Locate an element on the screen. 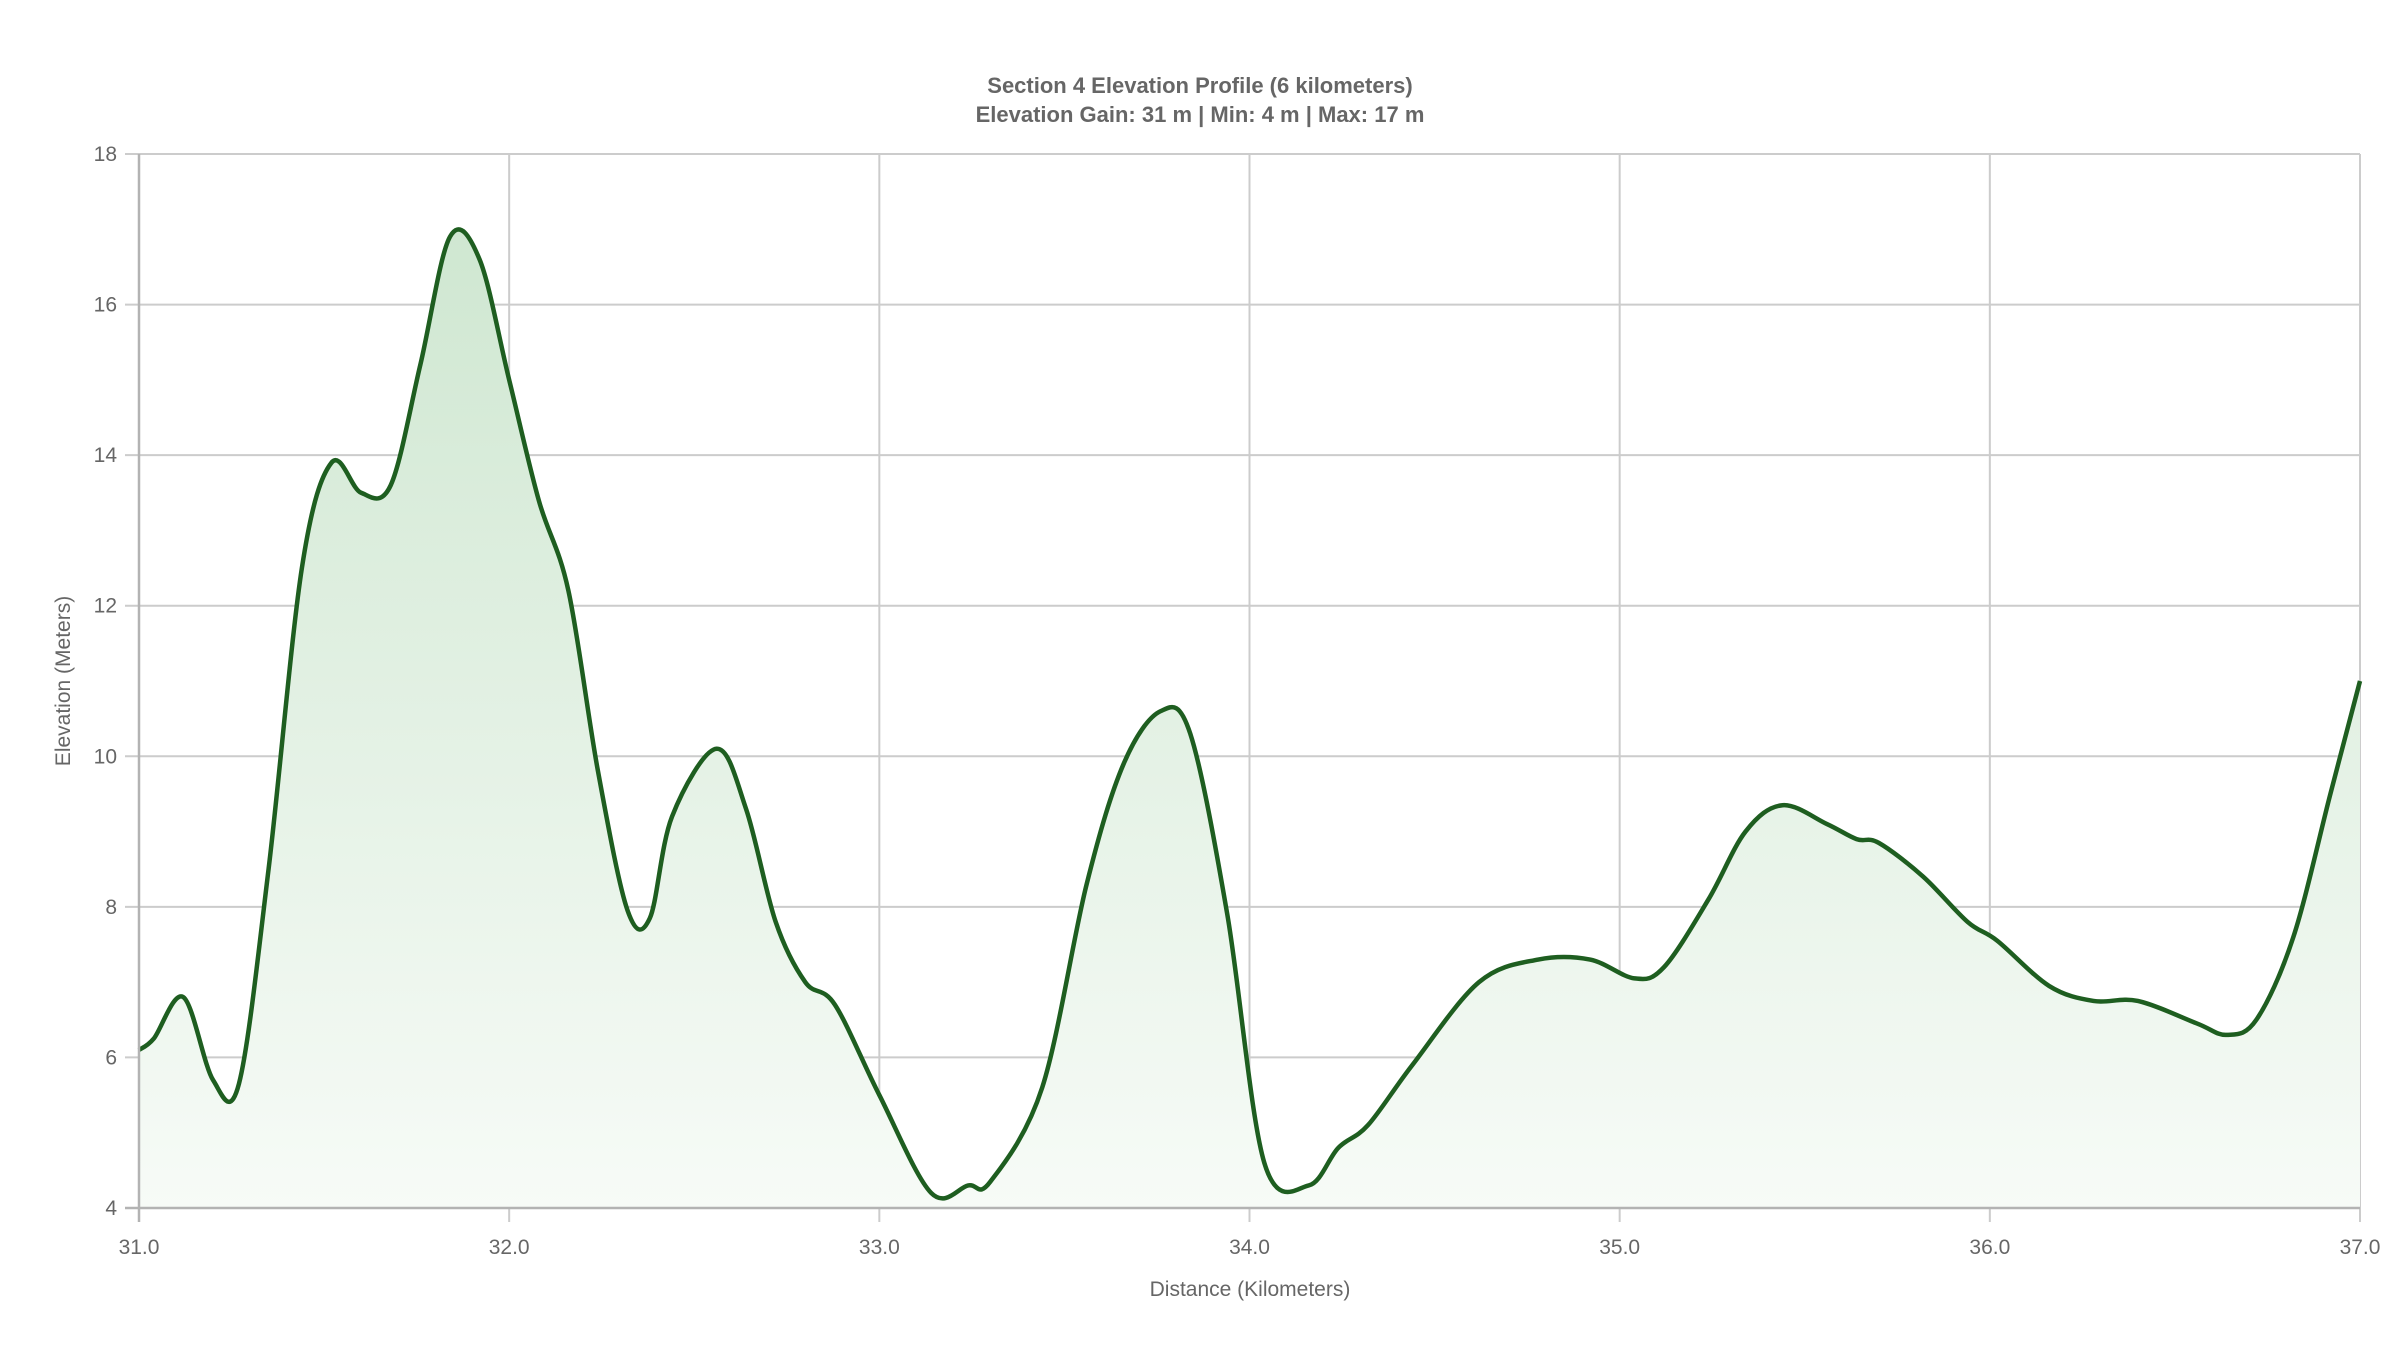 This screenshot has width=2400, height=1350. x-tick-label: 33.0 is located at coordinates (879, 1247).